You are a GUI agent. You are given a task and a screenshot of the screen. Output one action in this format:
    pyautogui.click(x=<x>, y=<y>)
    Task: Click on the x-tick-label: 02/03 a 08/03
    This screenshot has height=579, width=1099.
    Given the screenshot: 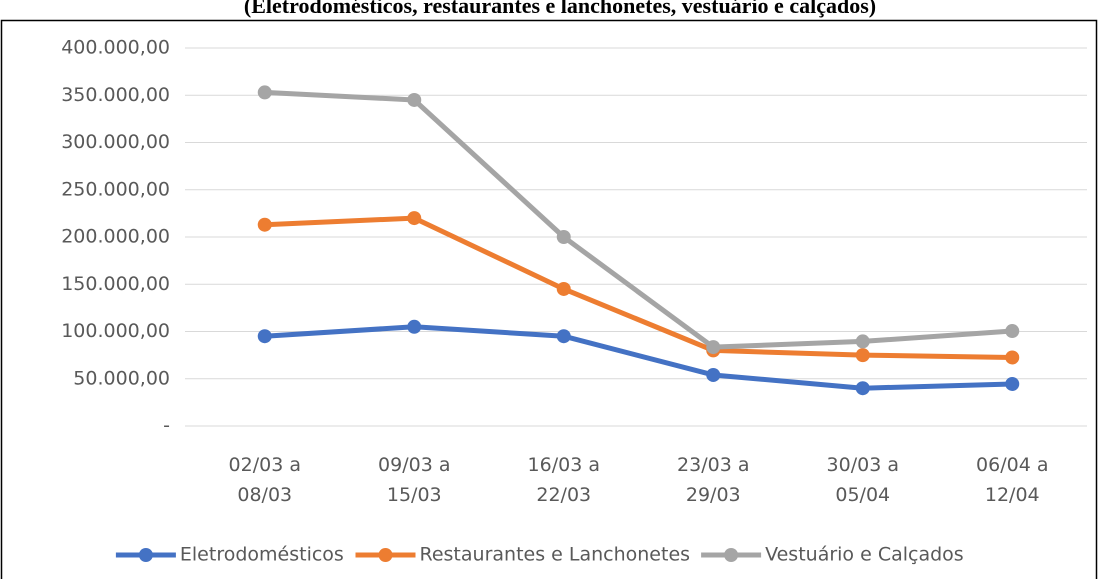 What is the action you would take?
    pyautogui.click(x=265, y=480)
    